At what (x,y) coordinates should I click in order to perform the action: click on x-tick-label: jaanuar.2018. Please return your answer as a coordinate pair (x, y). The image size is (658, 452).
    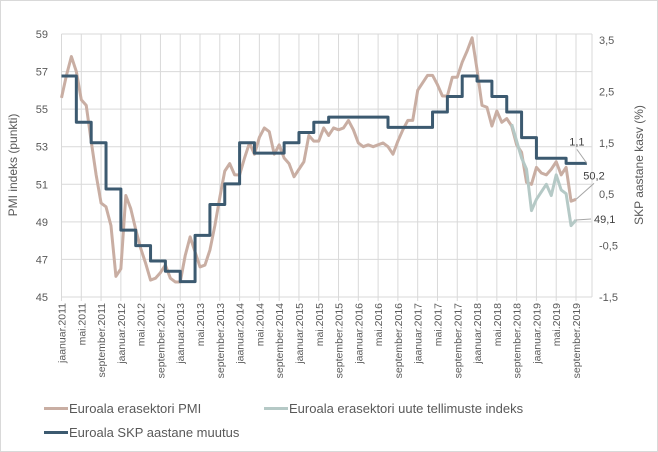
    Looking at the image, I should click on (478, 334).